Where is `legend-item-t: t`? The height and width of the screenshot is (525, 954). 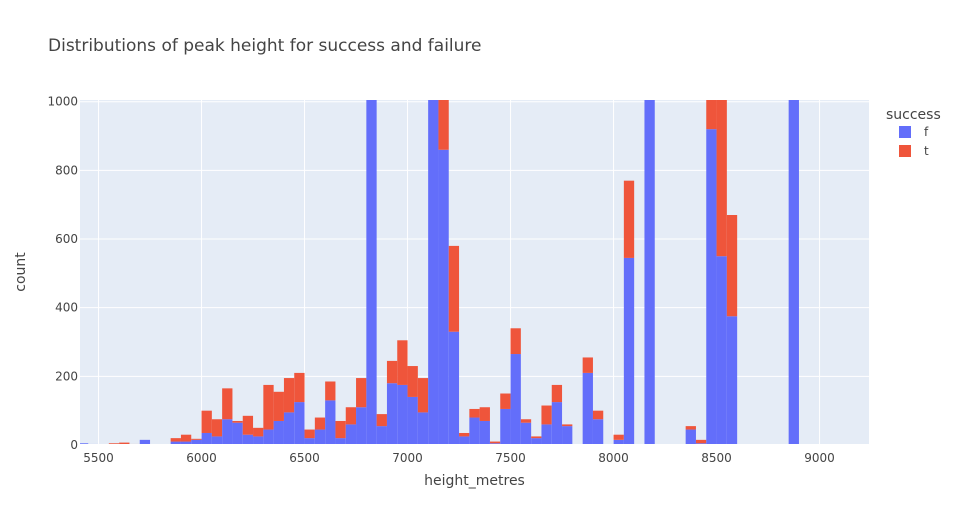
legend-item-t: t is located at coordinates (914, 151).